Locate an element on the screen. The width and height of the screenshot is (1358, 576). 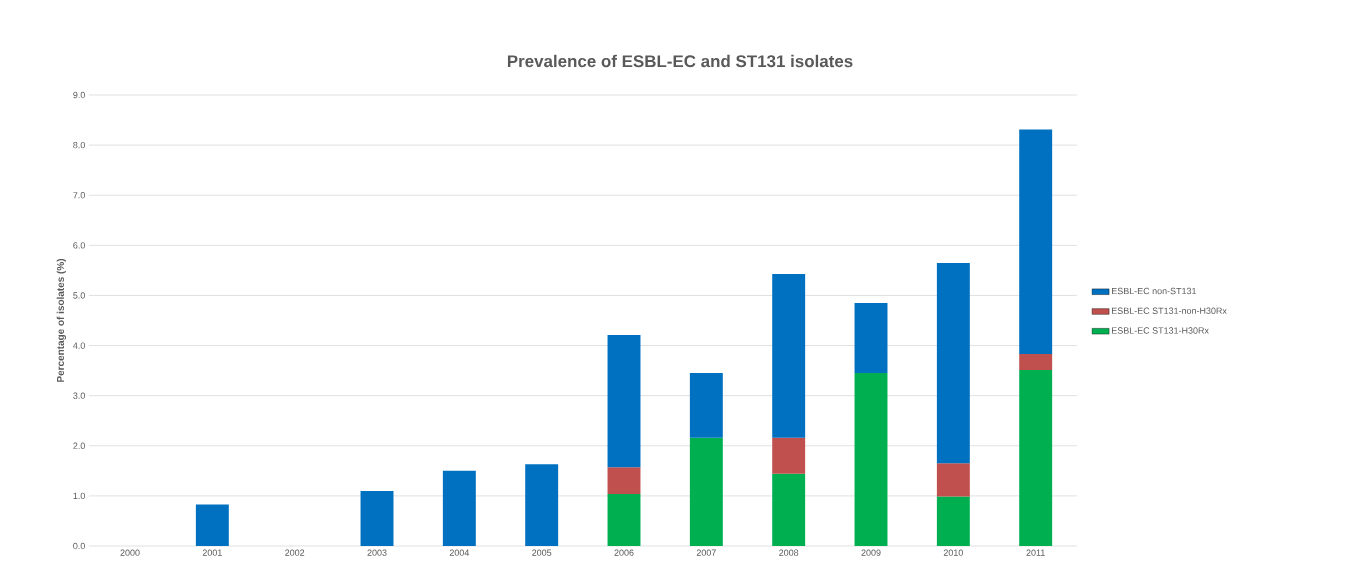
y-tick-label: 5.0 is located at coordinates (79, 295).